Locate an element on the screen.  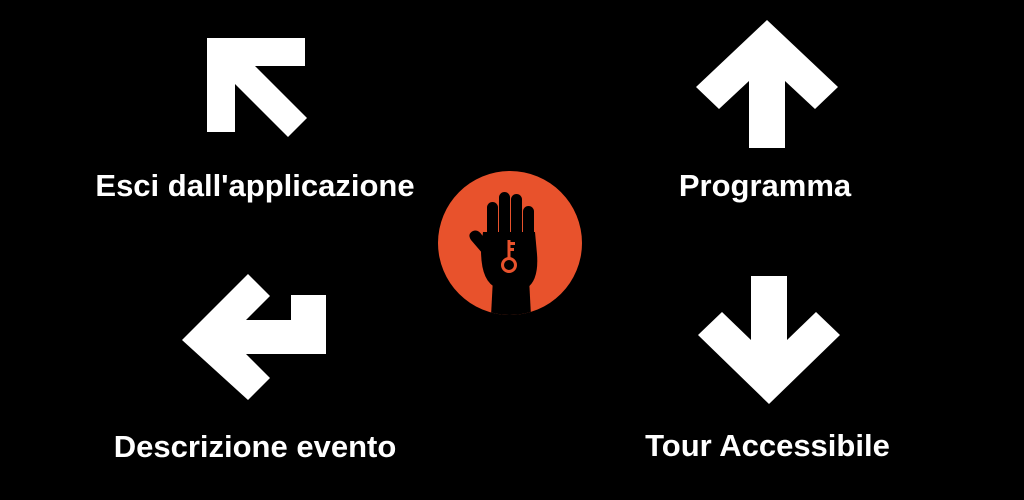
event-description-label: Descrizione evento is located at coordinates (255, 446).